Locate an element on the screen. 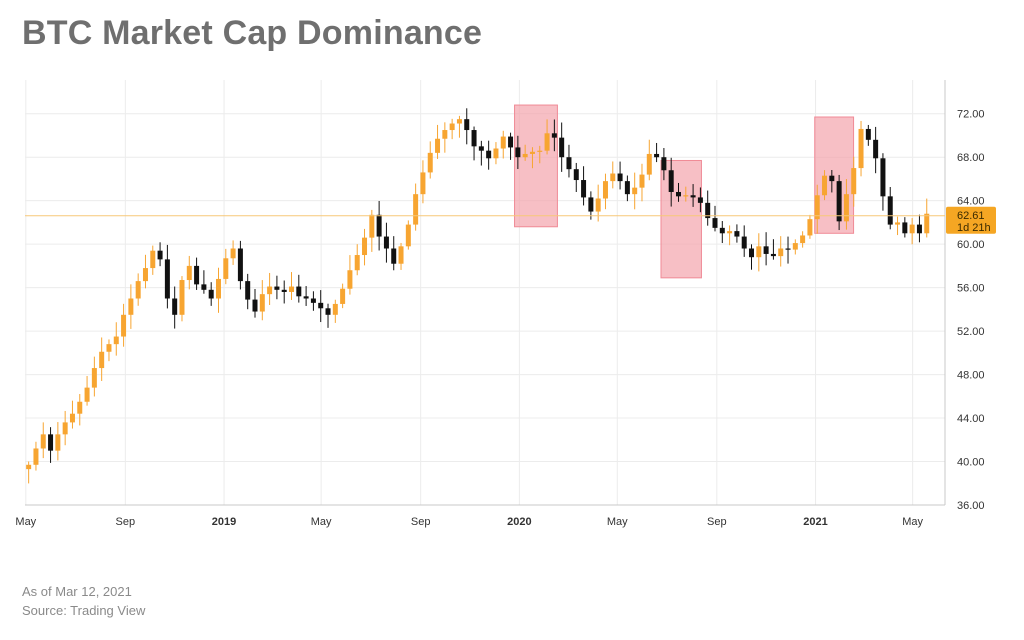  y-tick-label: 56.00 is located at coordinates (971, 289).